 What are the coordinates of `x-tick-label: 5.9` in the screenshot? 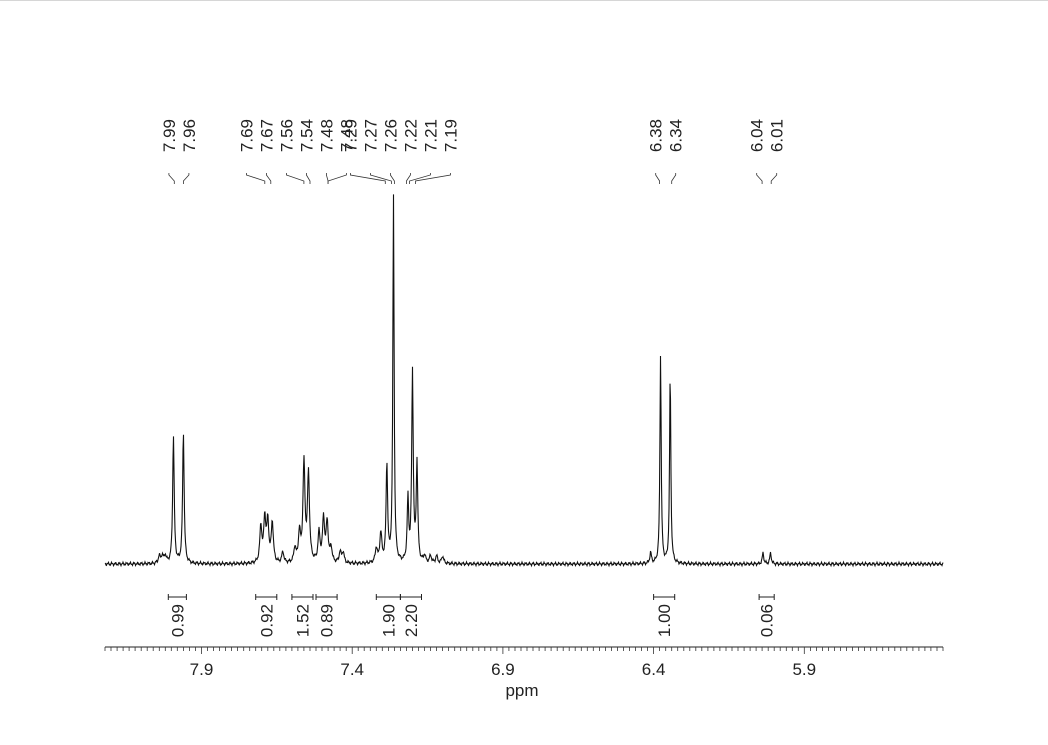 It's located at (804, 669).